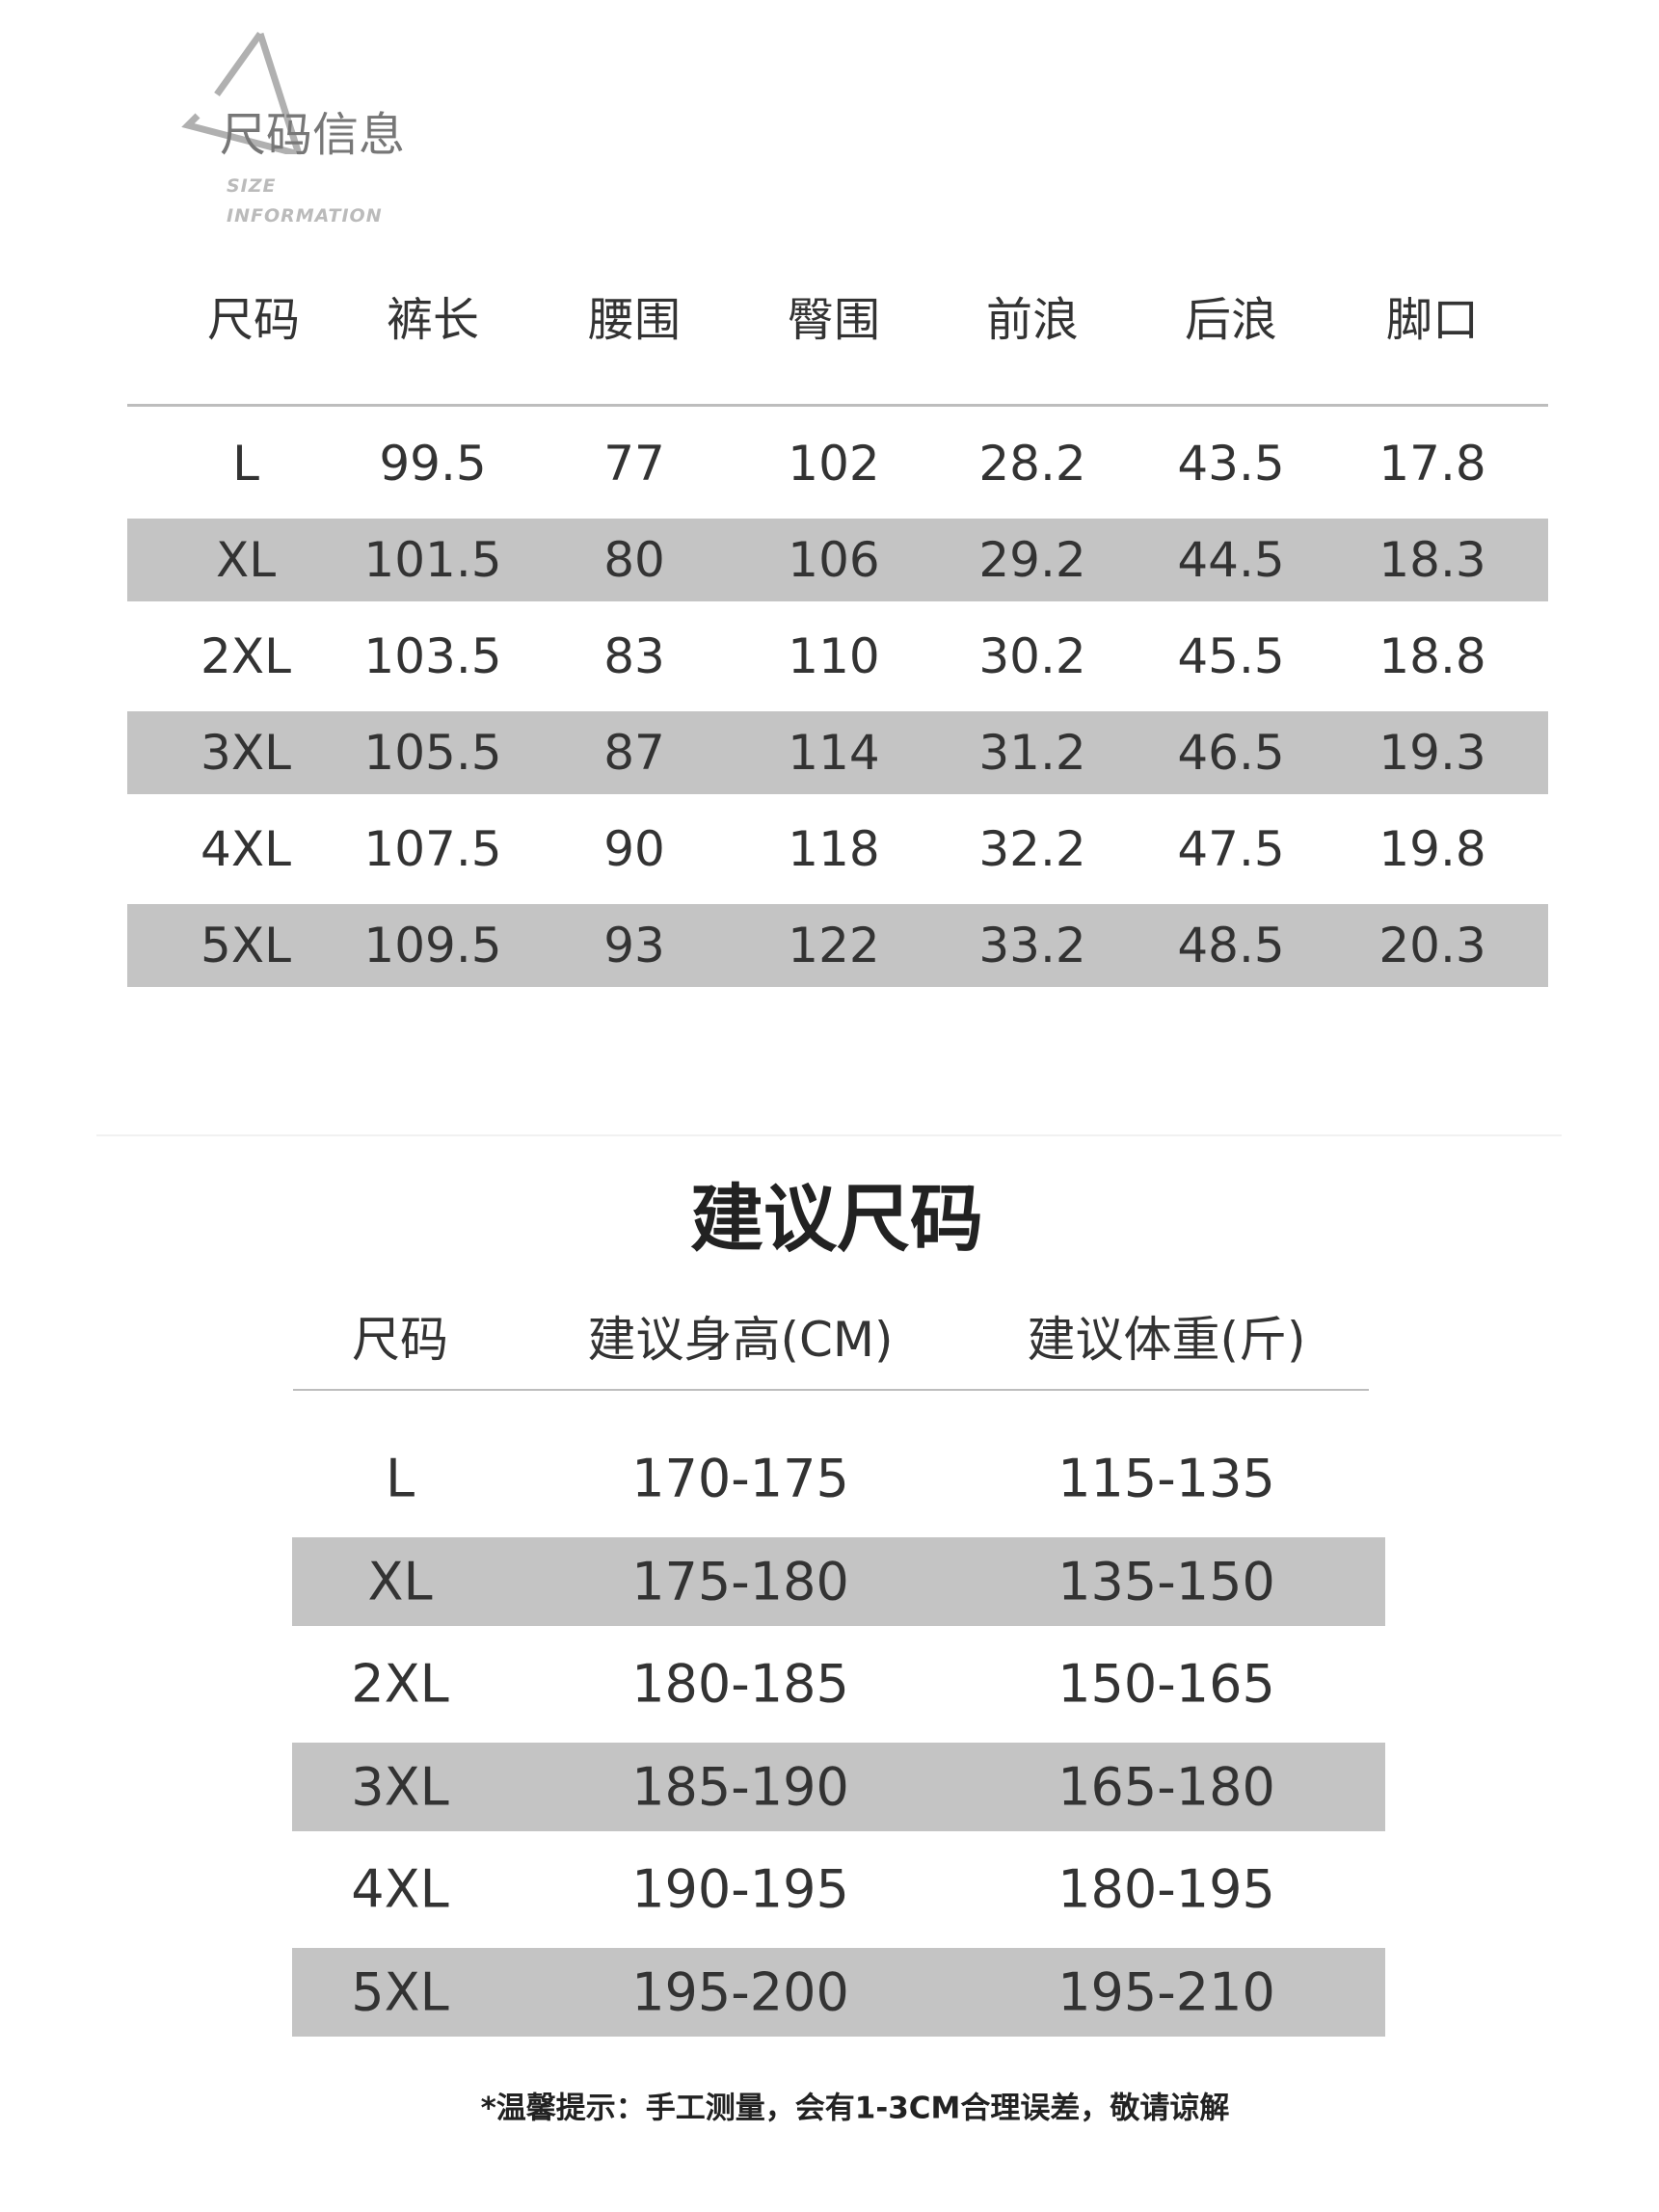  I want to click on table-cell: 190-195, so click(740, 1889).